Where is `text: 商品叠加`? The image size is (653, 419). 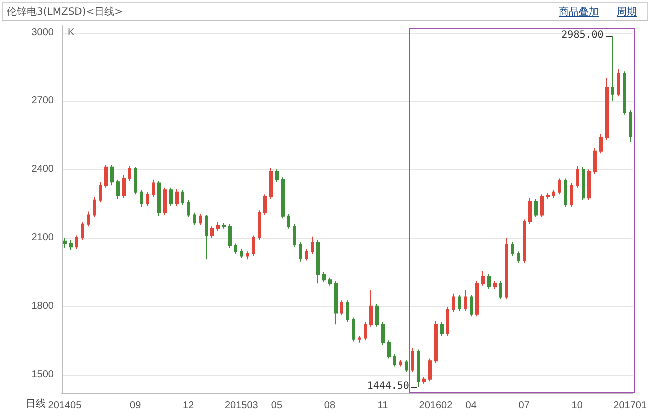 text: 商品叠加 is located at coordinates (579, 12).